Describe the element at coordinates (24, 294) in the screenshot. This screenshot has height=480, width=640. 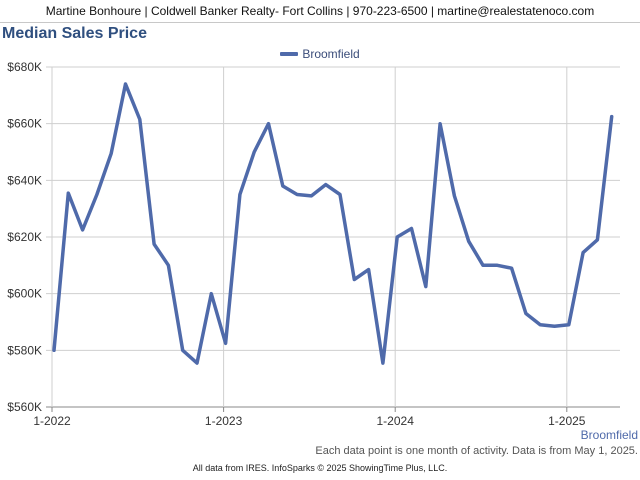
I see `y-tick-label: $600K` at that location.